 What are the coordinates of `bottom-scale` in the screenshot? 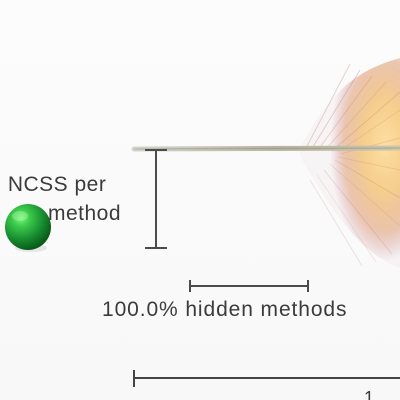 It's located at (266, 378).